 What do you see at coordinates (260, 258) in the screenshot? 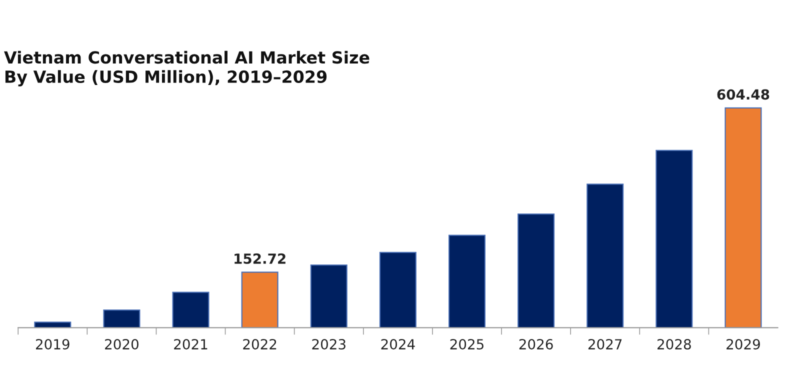
I see `data-label: 152.72` at bounding box center [260, 258].